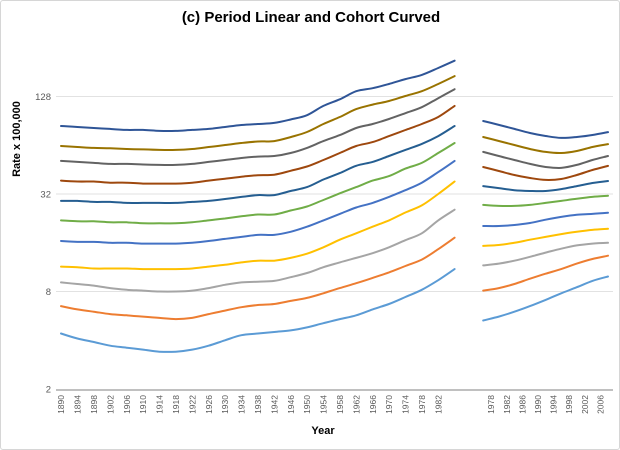 This screenshot has height=450, width=620. Describe the element at coordinates (585, 404) in the screenshot. I see `x-tick-label: 2002` at that location.